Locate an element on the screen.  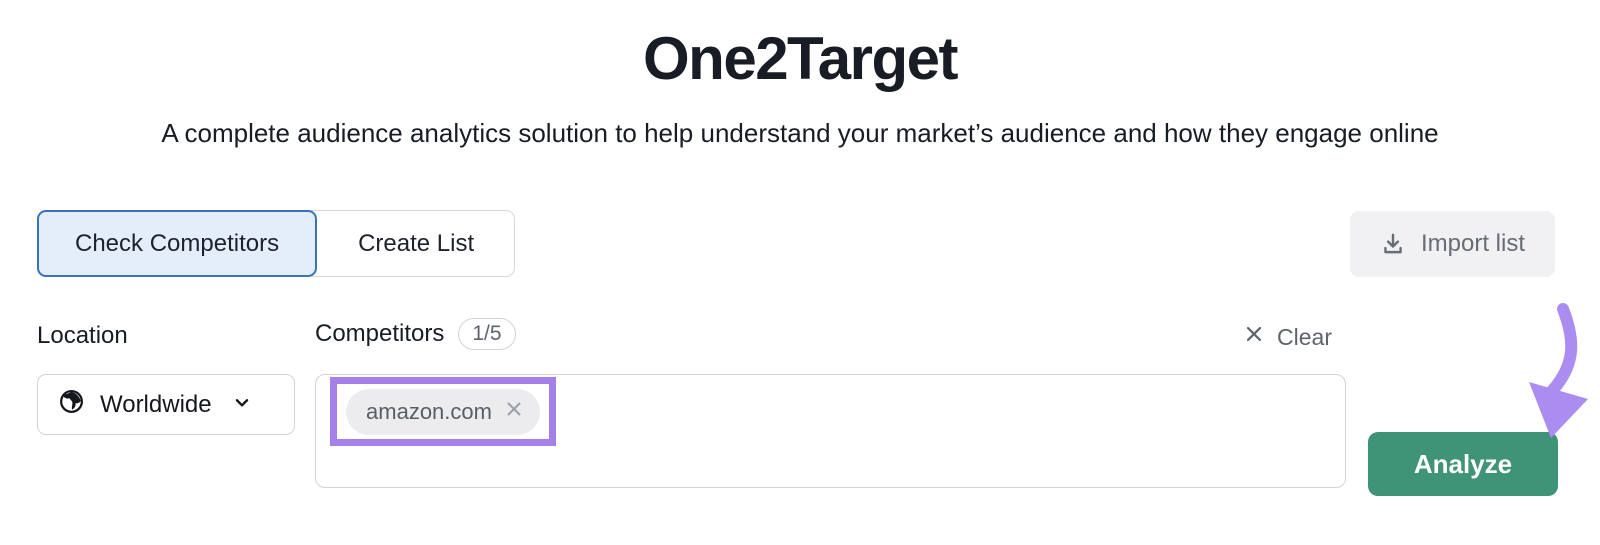
location-select: Worldwide is located at coordinates (166, 404).